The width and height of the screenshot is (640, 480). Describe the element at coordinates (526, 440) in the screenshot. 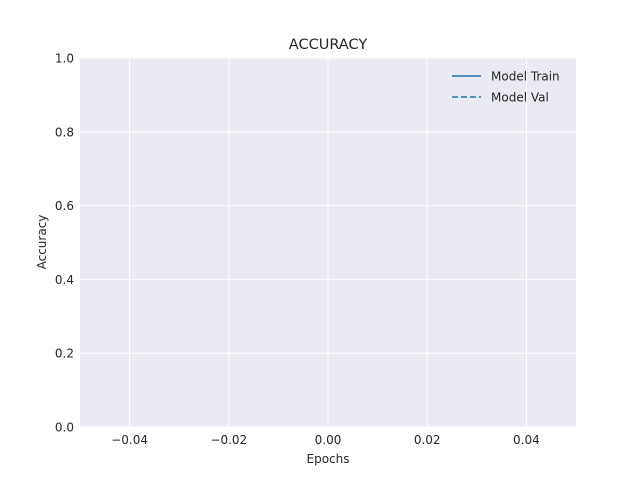

I see `x-tick-label: 0.04` at that location.